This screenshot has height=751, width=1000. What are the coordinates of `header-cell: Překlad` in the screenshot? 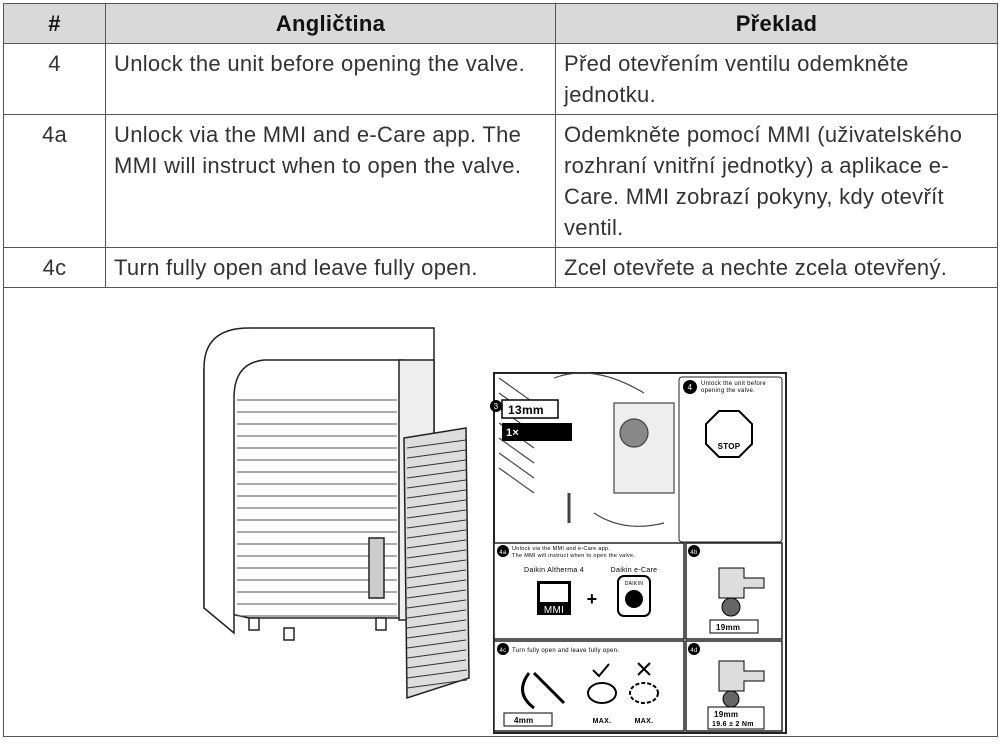 It's located at (776, 23).